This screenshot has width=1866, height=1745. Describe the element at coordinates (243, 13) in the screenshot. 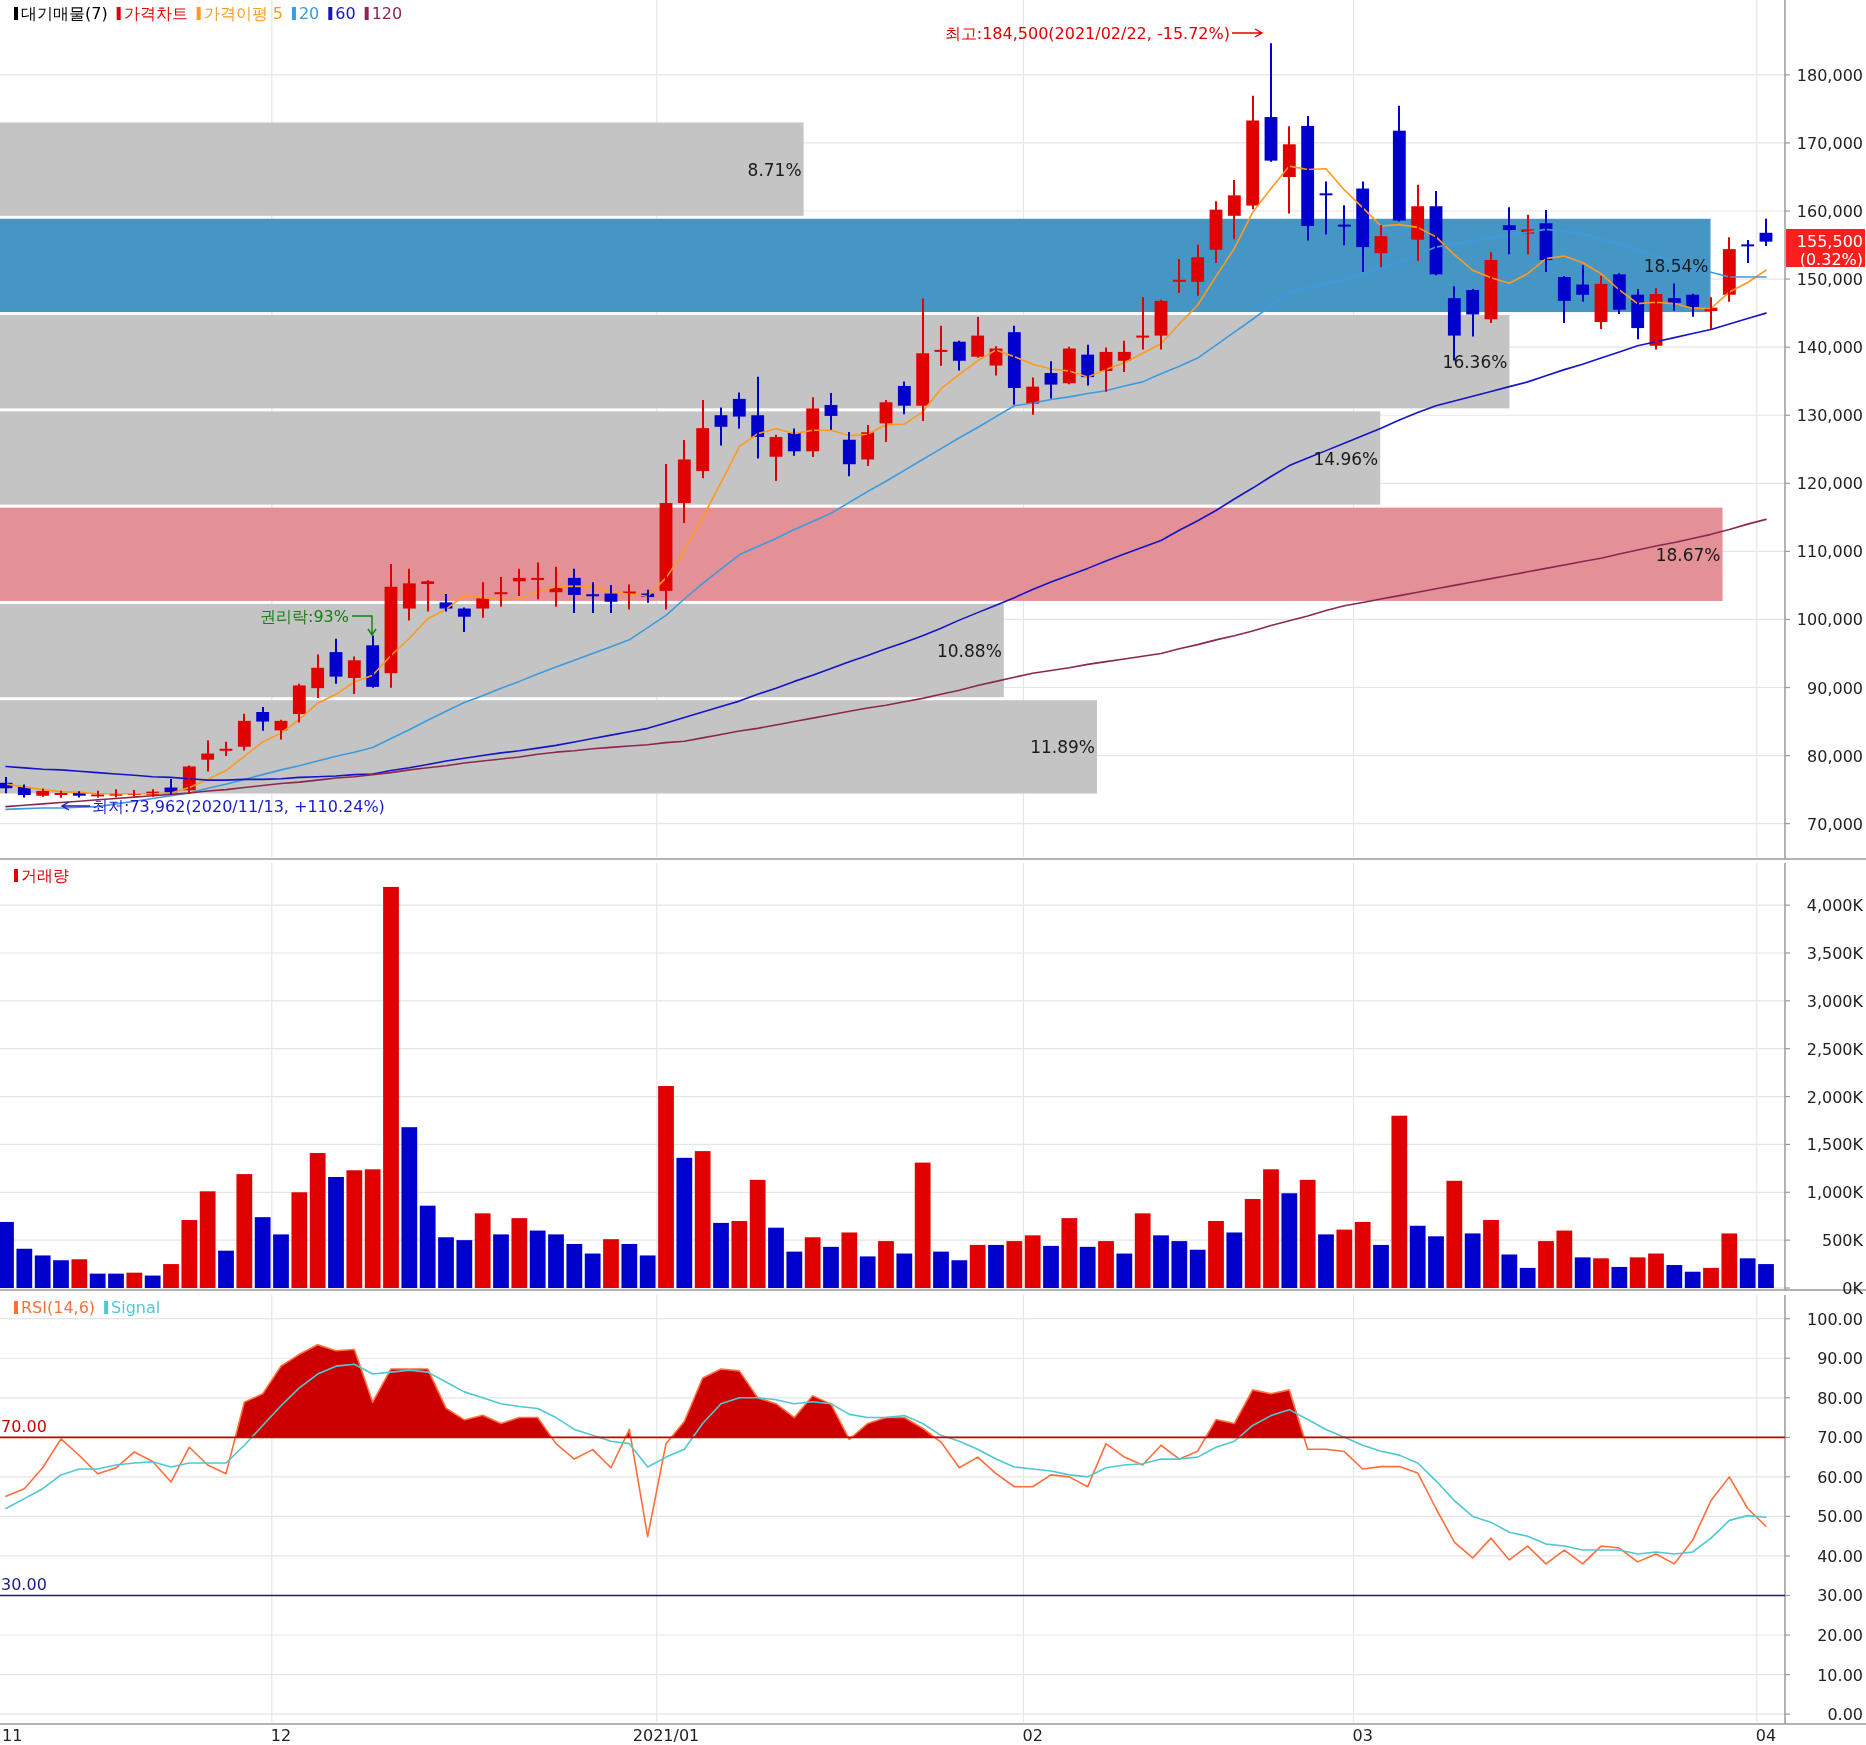

I see `legend-label: 가격이평 5` at that location.